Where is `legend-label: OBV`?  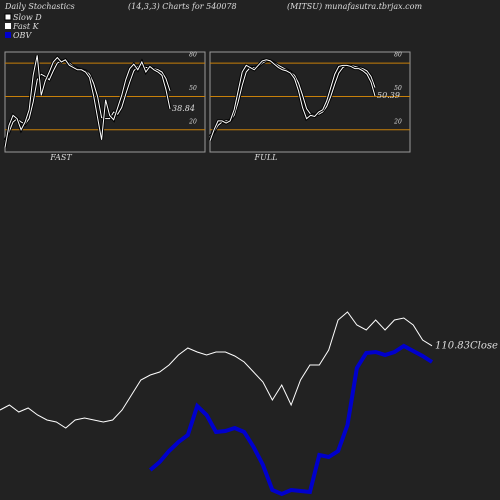 legend-label: OBV is located at coordinates (22, 35).